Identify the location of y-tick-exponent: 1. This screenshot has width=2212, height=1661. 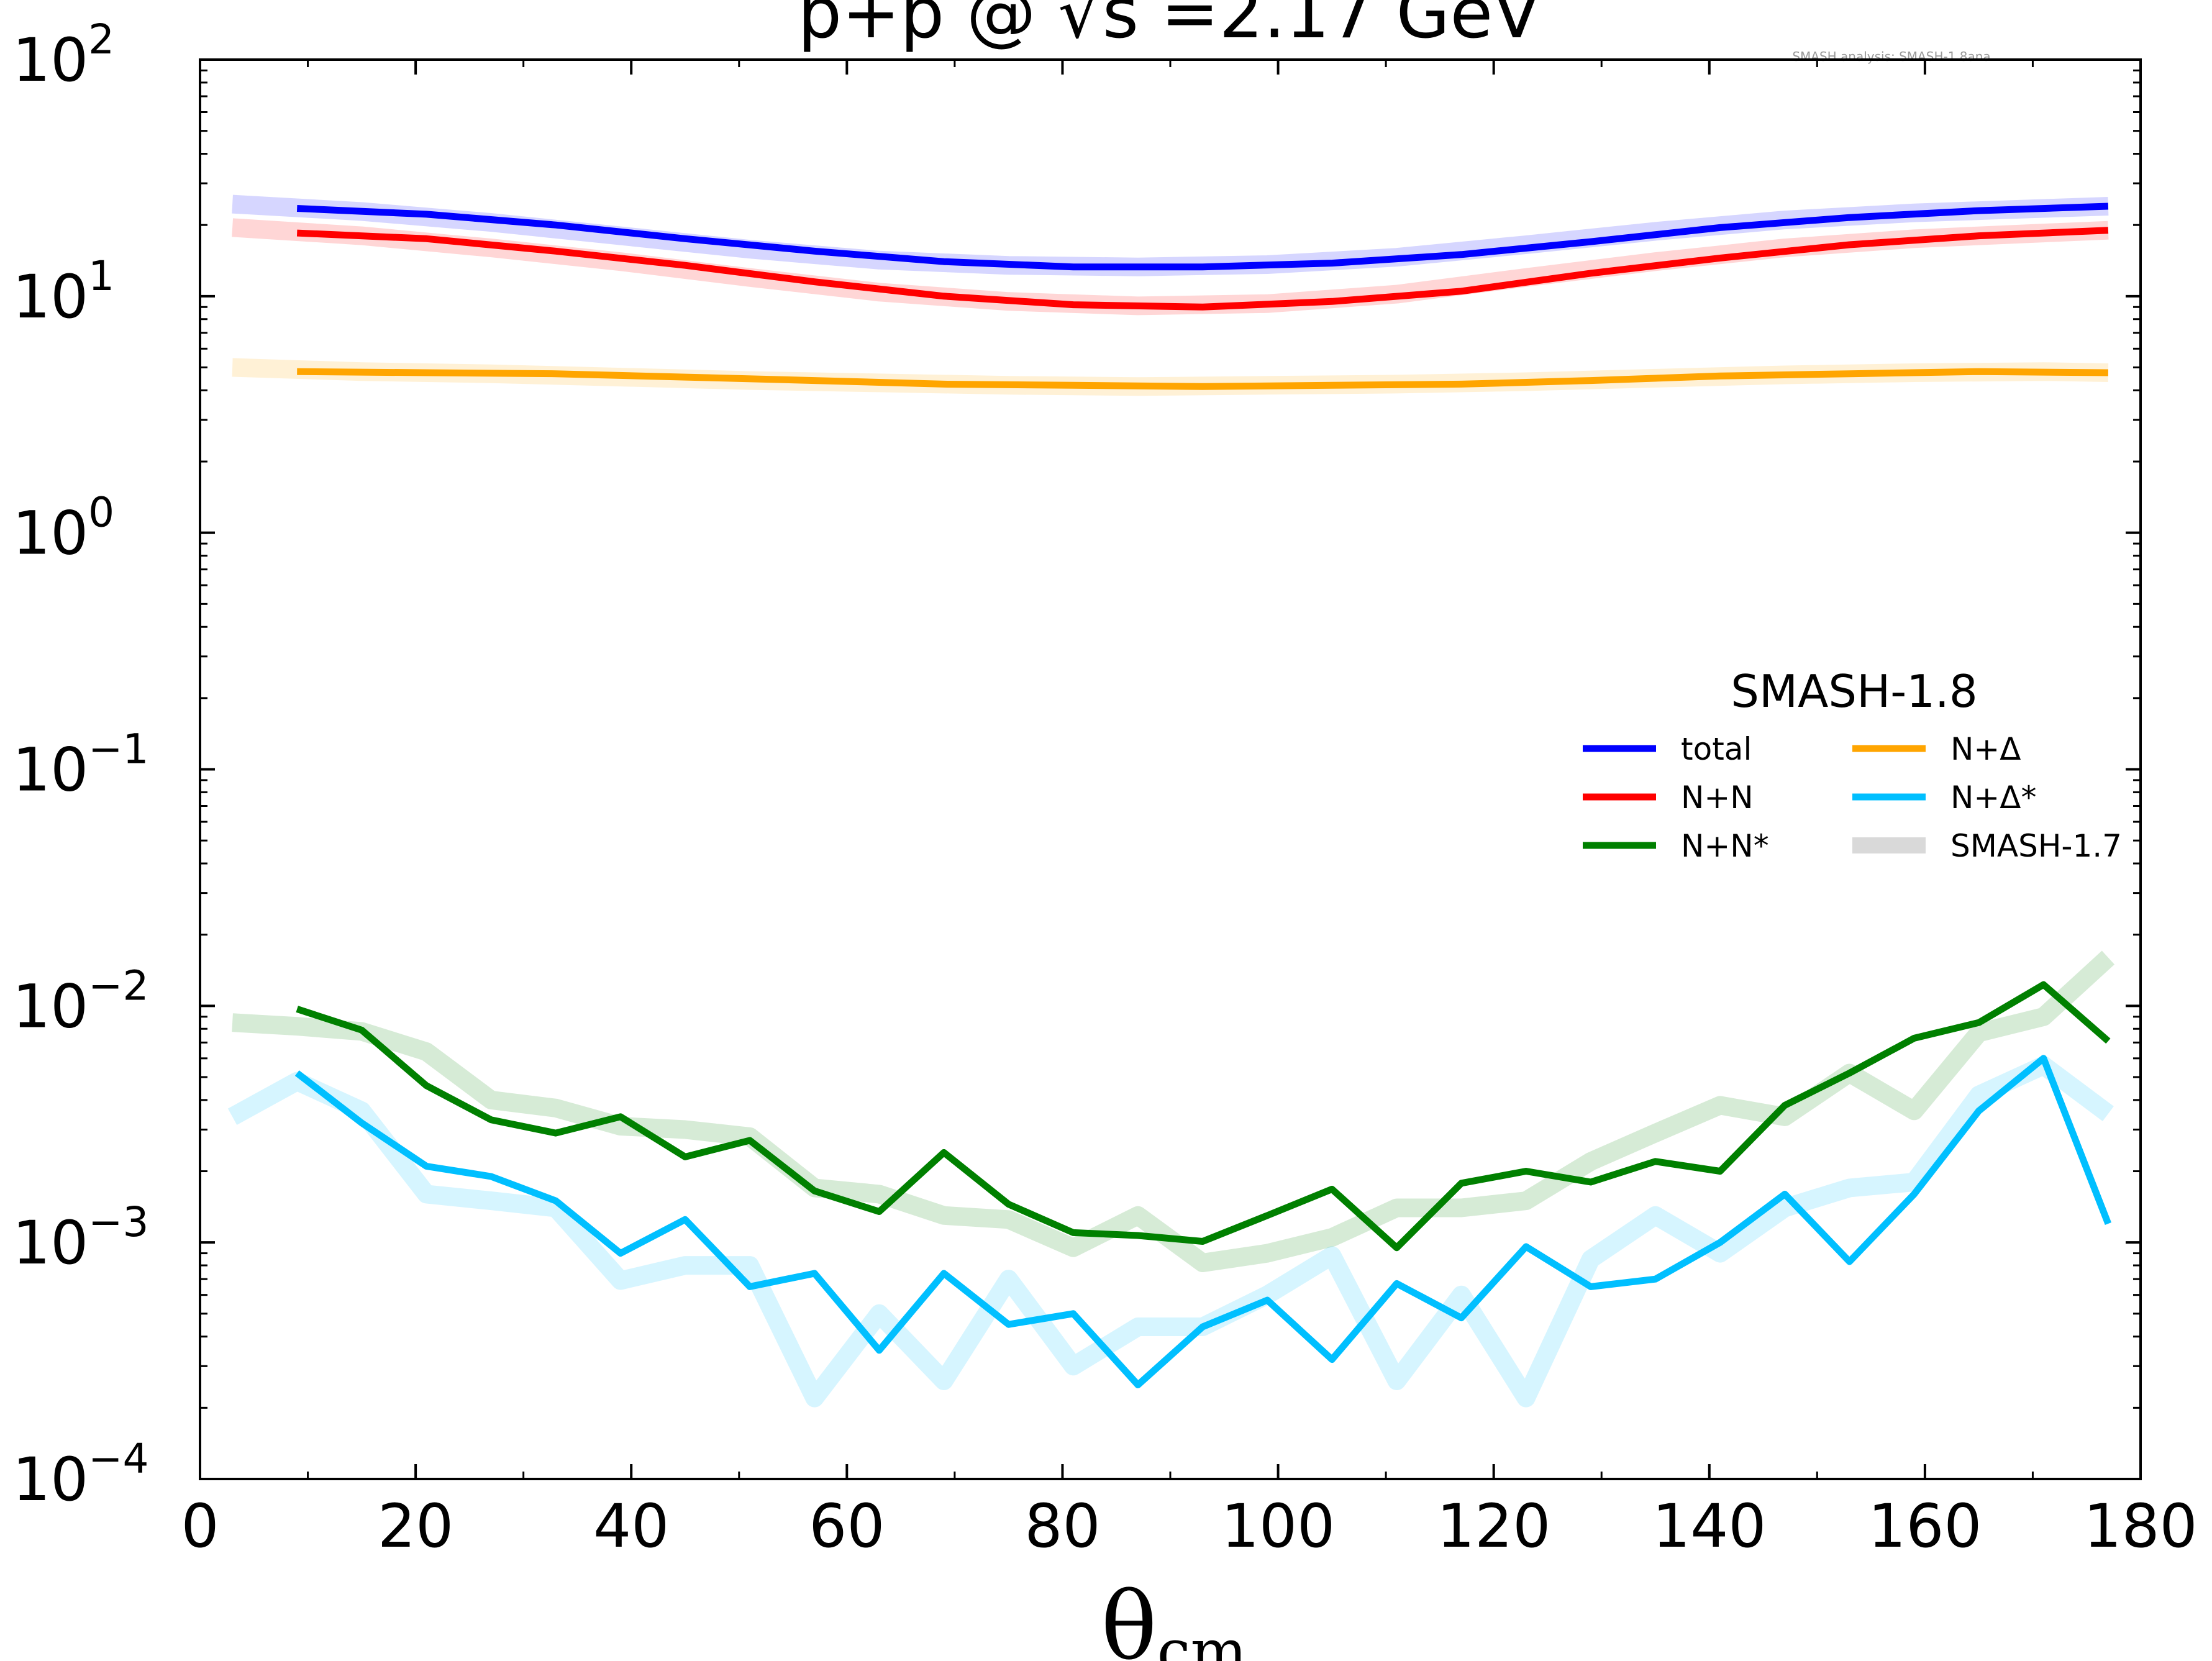
(101, 276).